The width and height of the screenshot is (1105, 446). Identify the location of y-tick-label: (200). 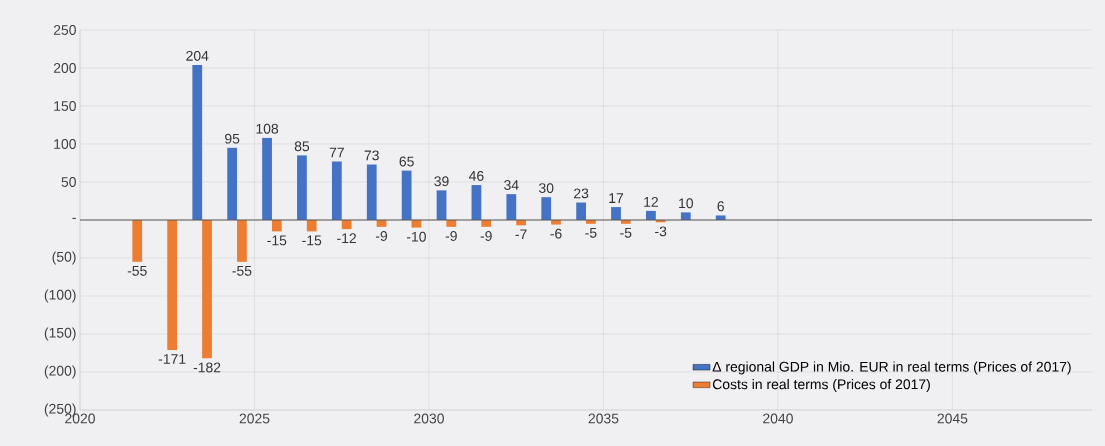
(60, 372).